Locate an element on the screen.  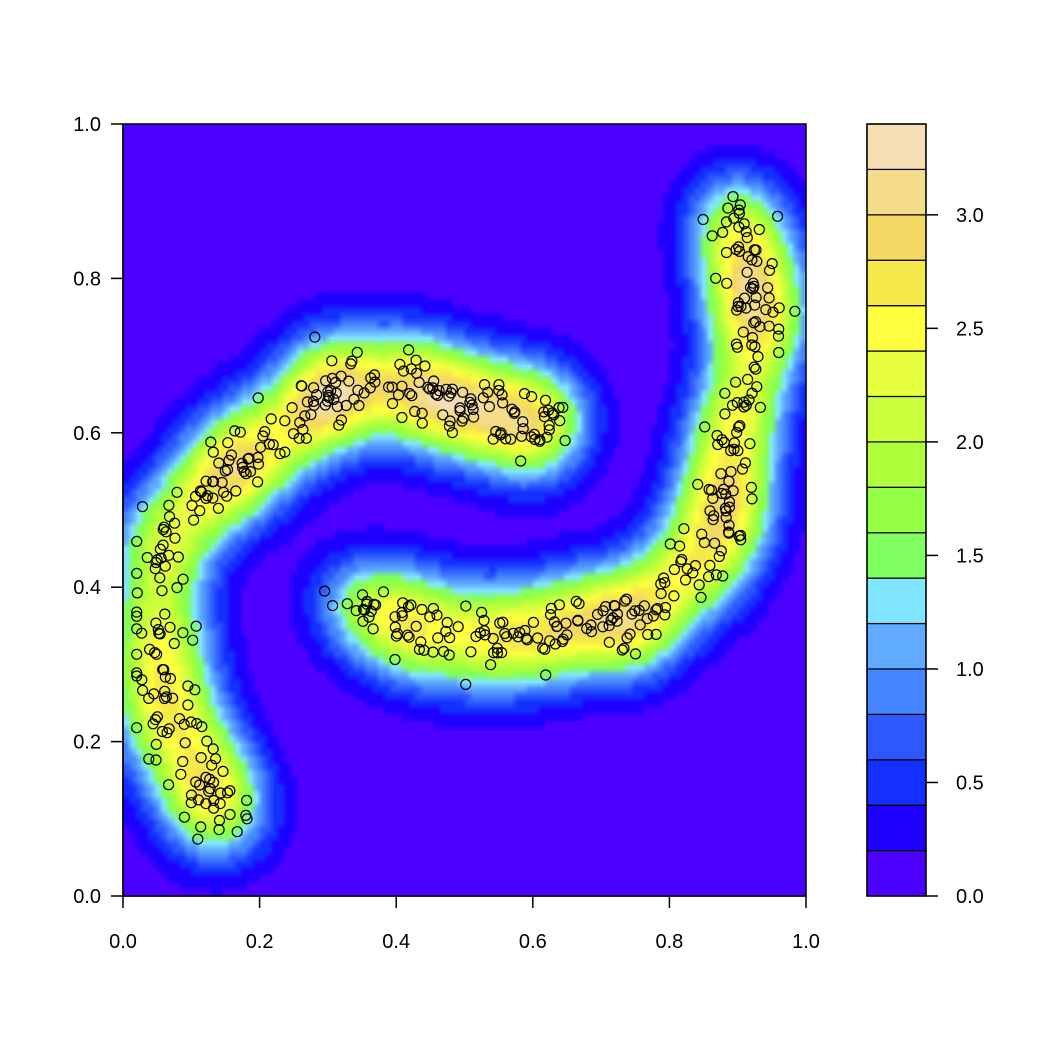
y-tick-label: 0.6 is located at coordinates (87, 434).